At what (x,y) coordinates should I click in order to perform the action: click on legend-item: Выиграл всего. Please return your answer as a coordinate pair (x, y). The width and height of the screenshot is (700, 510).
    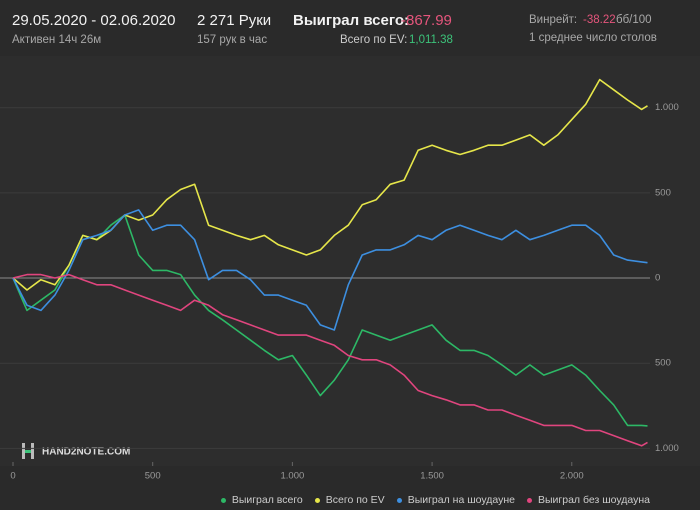
    Looking at the image, I should click on (261, 500).